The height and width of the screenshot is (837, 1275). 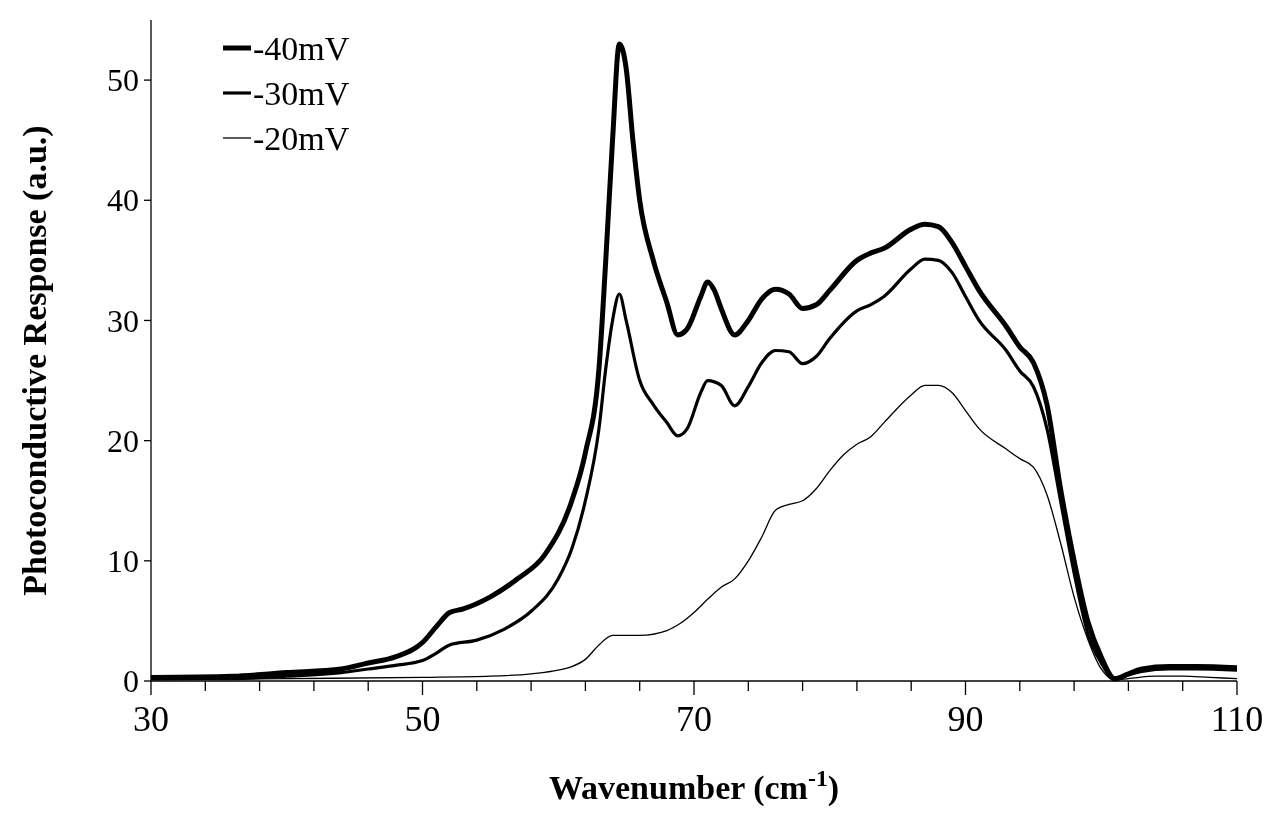 What do you see at coordinates (131, 681) in the screenshot?
I see `y-tick-label: 0` at bounding box center [131, 681].